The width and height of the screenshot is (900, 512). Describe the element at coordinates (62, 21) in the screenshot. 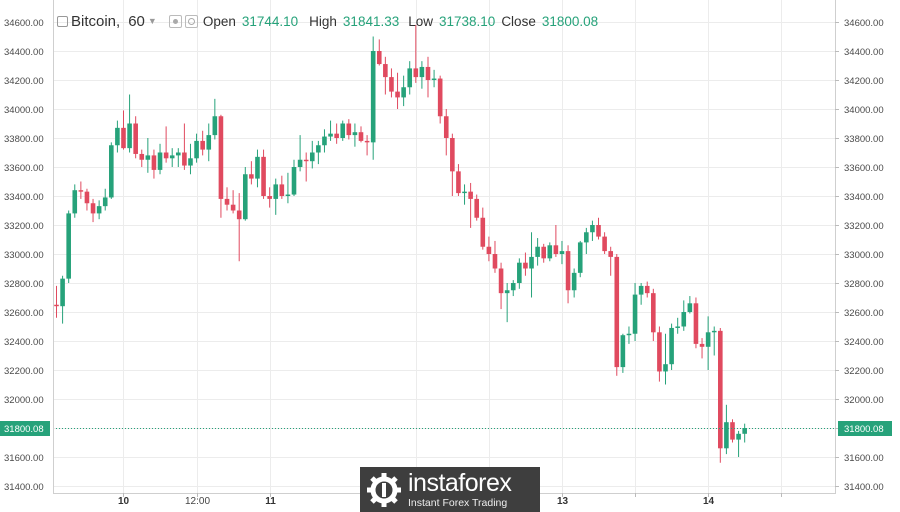

I see `collapse-legend-button` at that location.